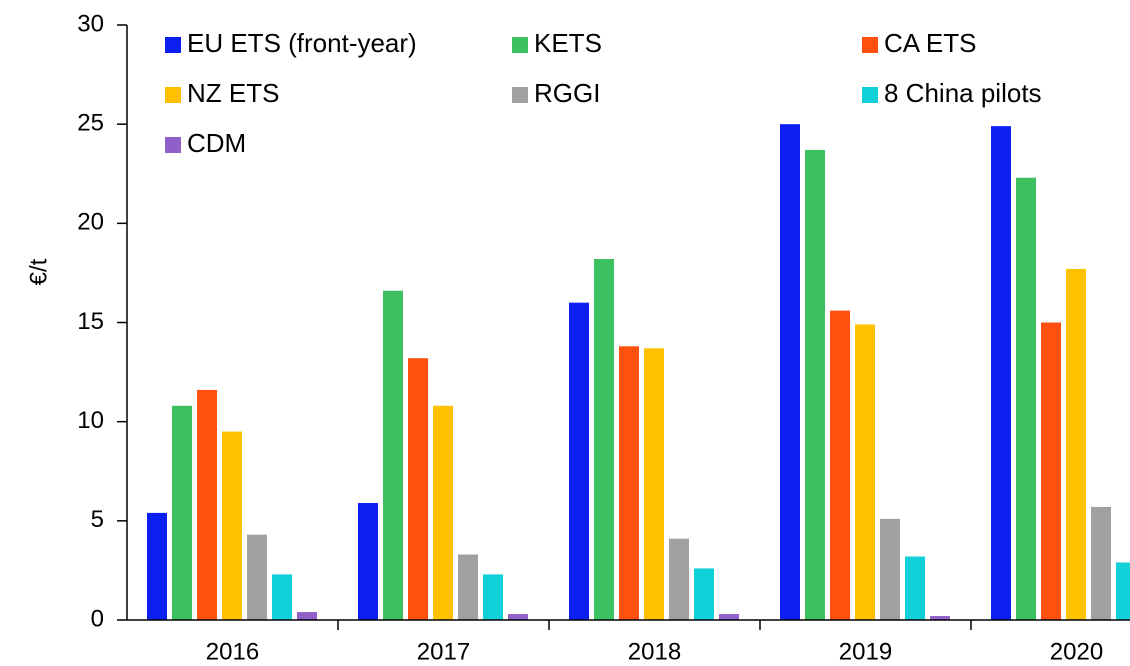 This screenshot has height=666, width=1130. What do you see at coordinates (38, 271) in the screenshot?
I see `y-axis-label: €/t` at bounding box center [38, 271].